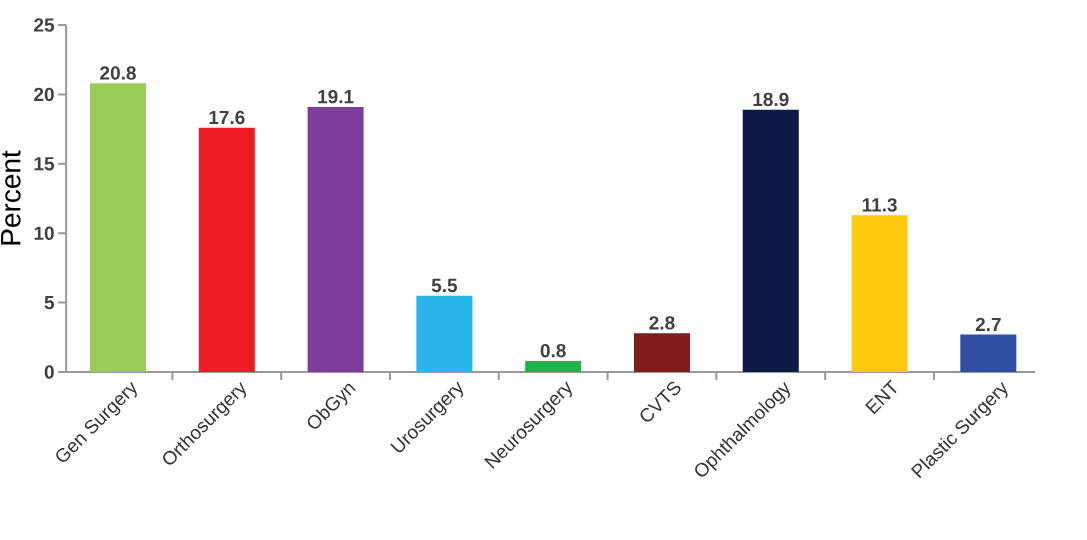  I want to click on y-tick-label: 10, so click(44, 233).